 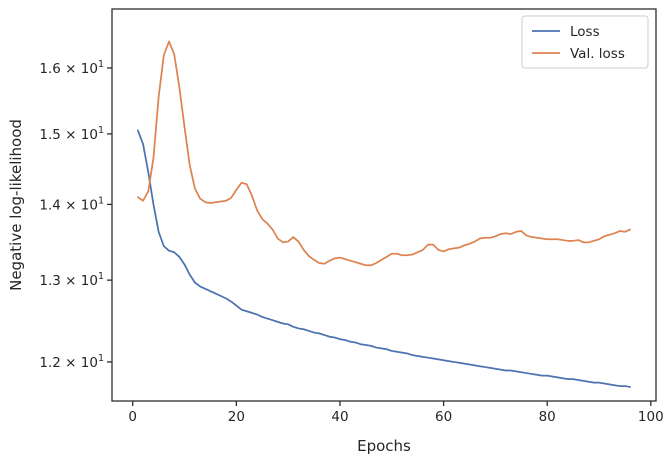 I want to click on y-tick-label: 1.6 × 10¹, so click(x=71, y=68).